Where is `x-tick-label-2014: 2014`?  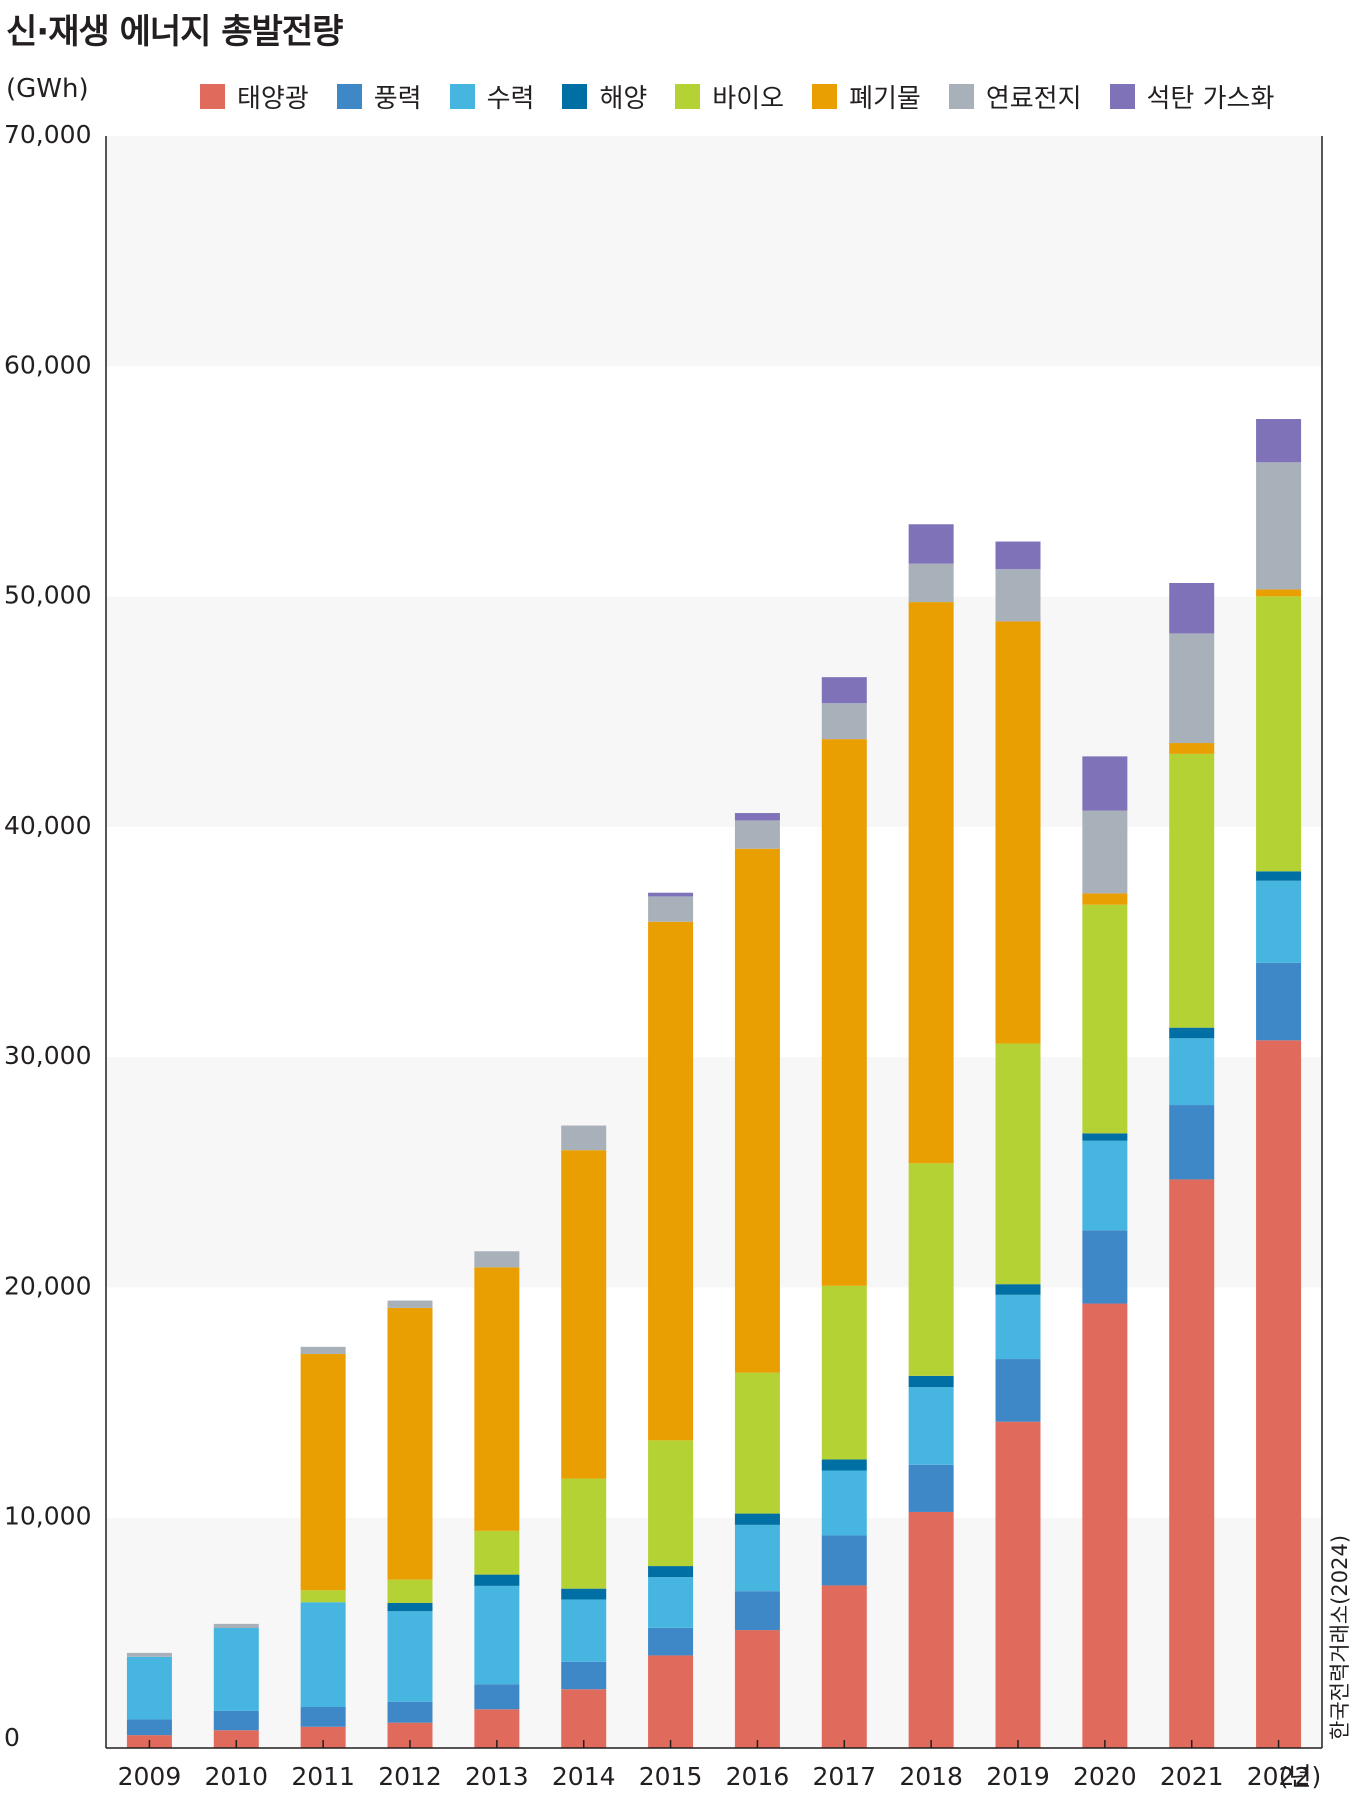 x-tick-label-2014: 2014 is located at coordinates (584, 1776).